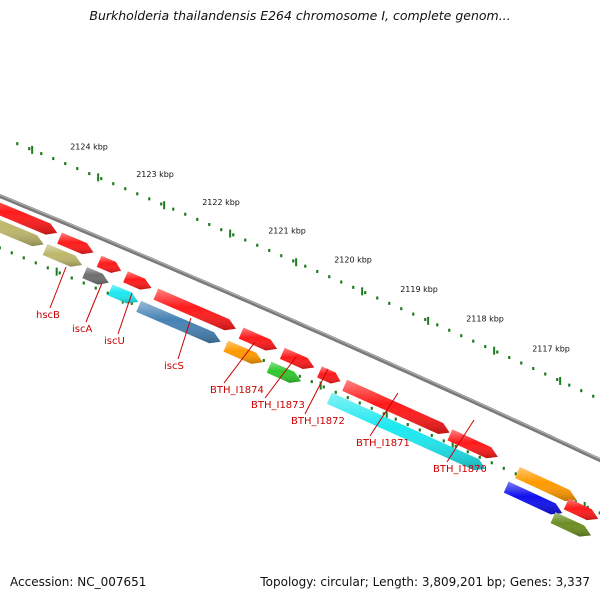  I want to click on scale-tick-label: 2122 kbp, so click(221, 202).